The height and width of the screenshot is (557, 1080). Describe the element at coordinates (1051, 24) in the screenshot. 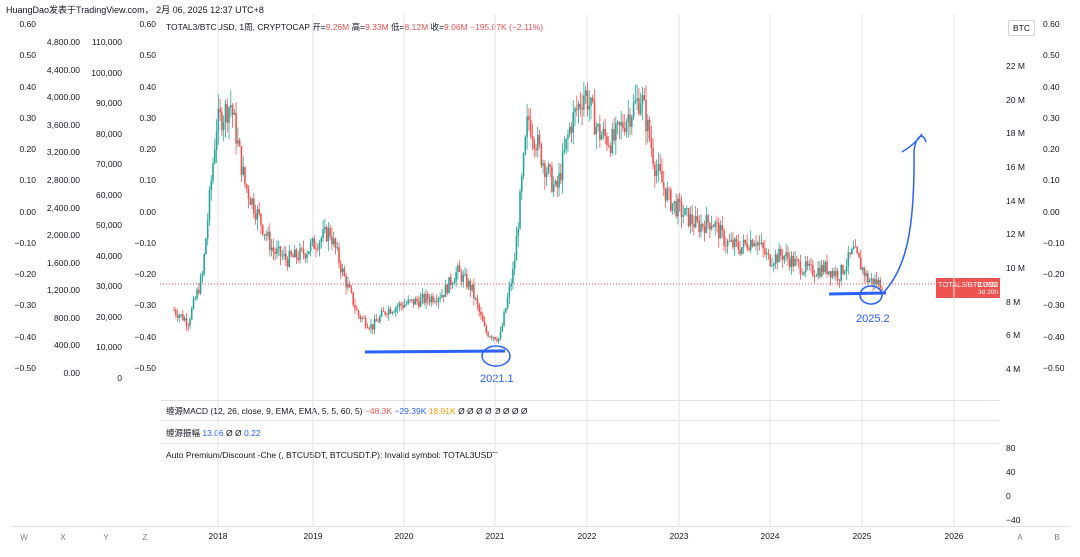

I see `scale-label: 0.60` at that location.